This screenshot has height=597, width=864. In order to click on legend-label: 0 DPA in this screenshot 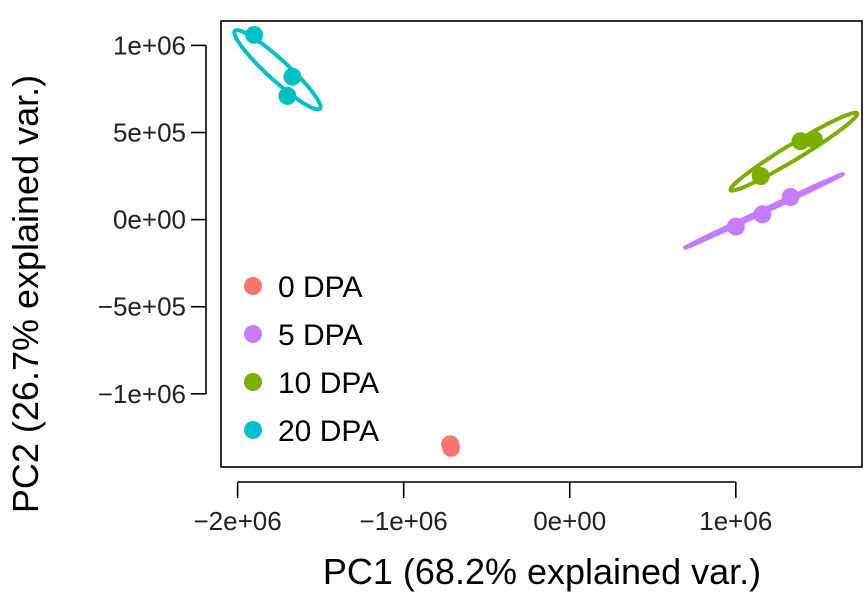, I will do `click(320, 287)`.